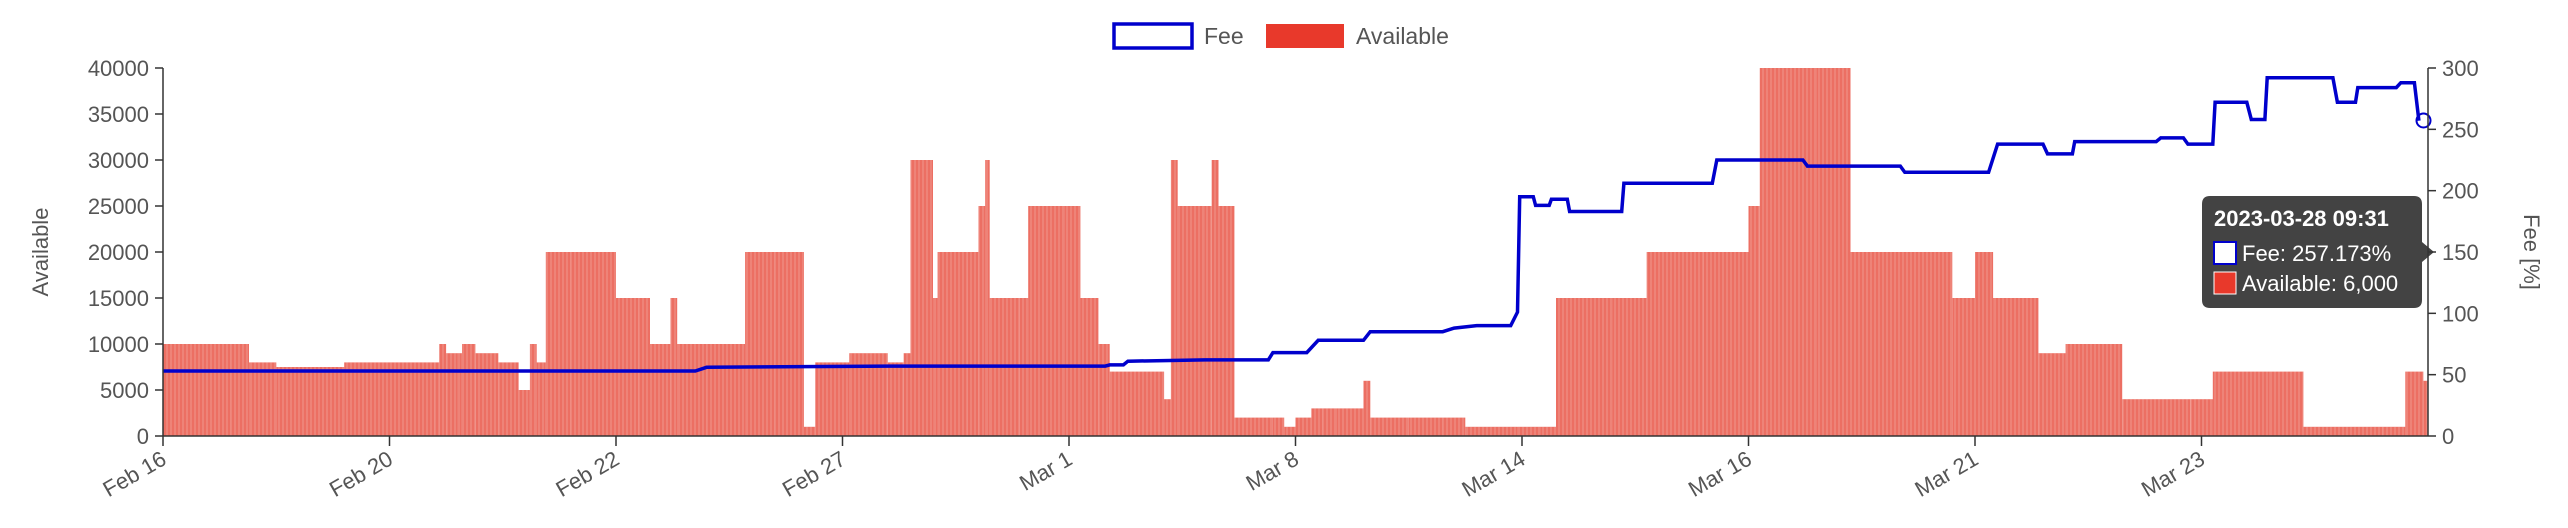 This screenshot has height=528, width=2568. I want to click on y-right-tick-label: 250, so click(2460, 129).